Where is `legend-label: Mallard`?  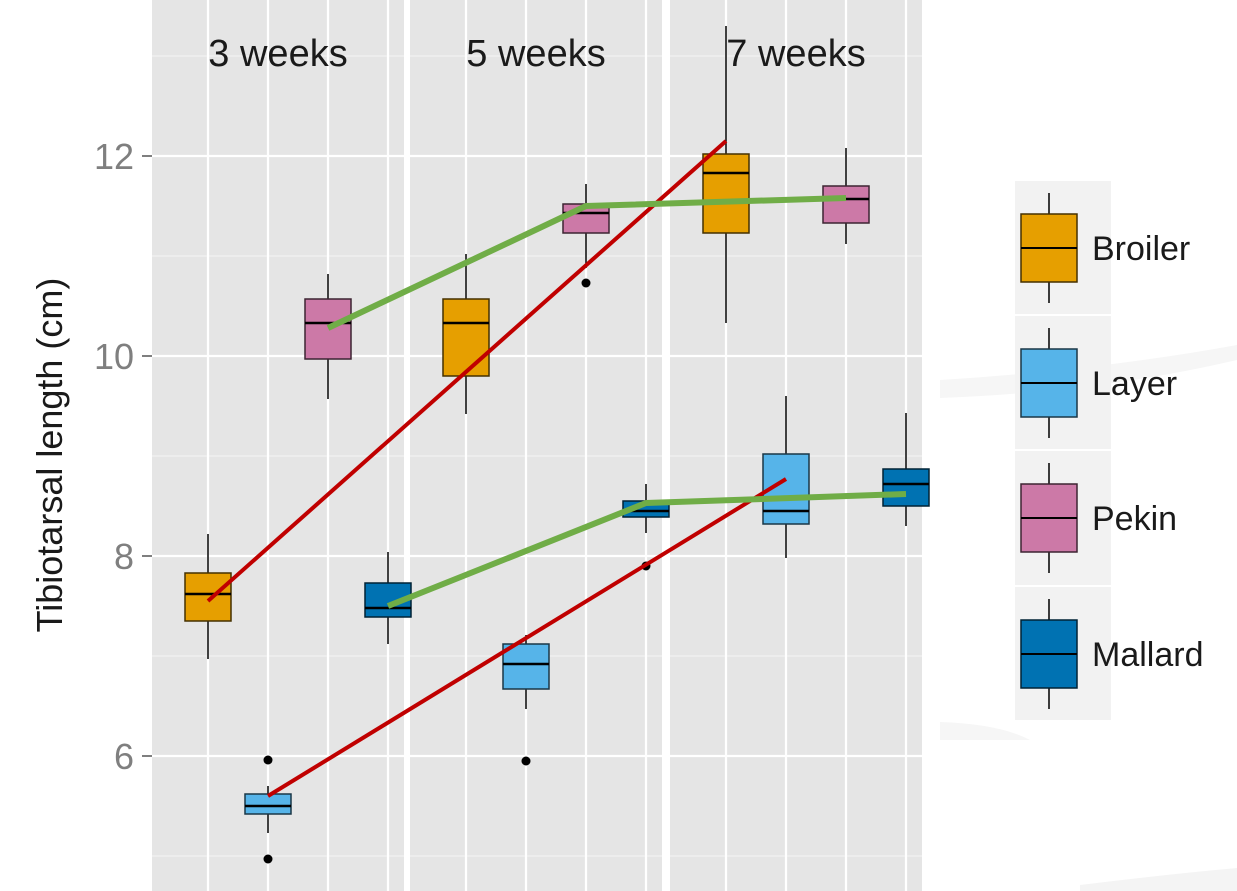
legend-label: Mallard is located at coordinates (1147, 655).